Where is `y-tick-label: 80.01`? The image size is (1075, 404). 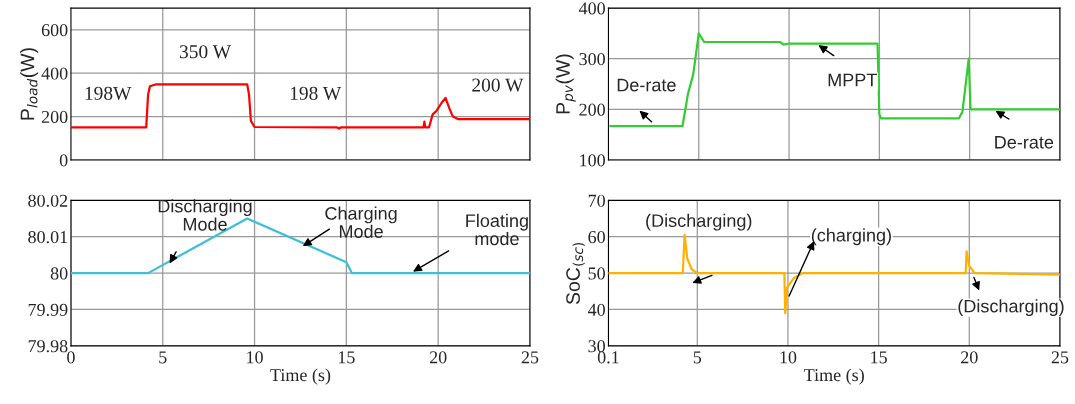 y-tick-label: 80.01 is located at coordinates (48, 237).